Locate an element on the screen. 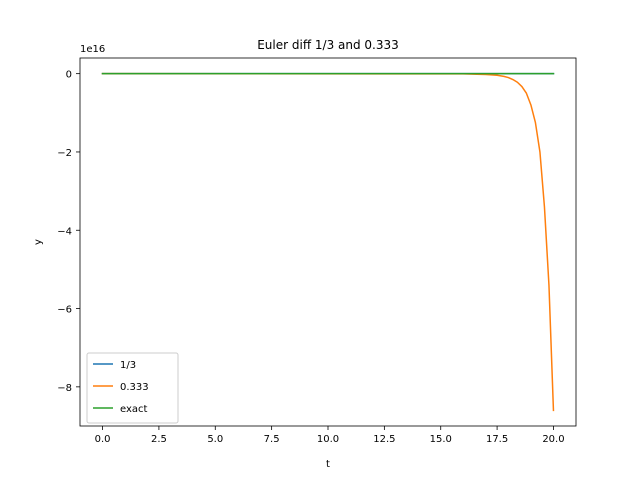 Image resolution: width=640 pixels, height=480 pixels. x-tick-label: 15.0 is located at coordinates (441, 439).